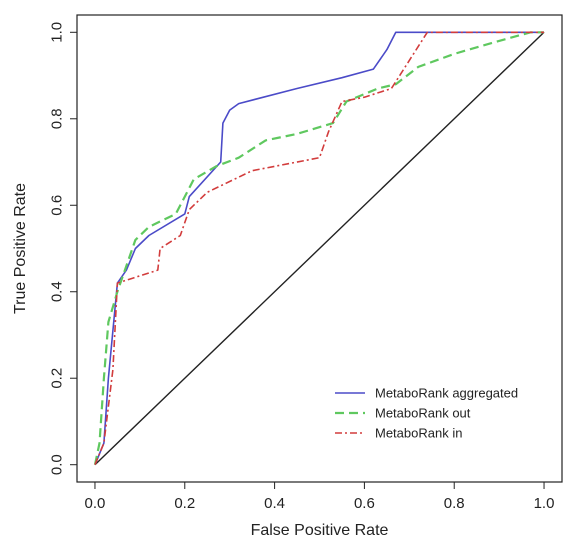 The image size is (564, 545). I want to click on legend-label-0: MetaboRank aggregated, so click(446, 393).